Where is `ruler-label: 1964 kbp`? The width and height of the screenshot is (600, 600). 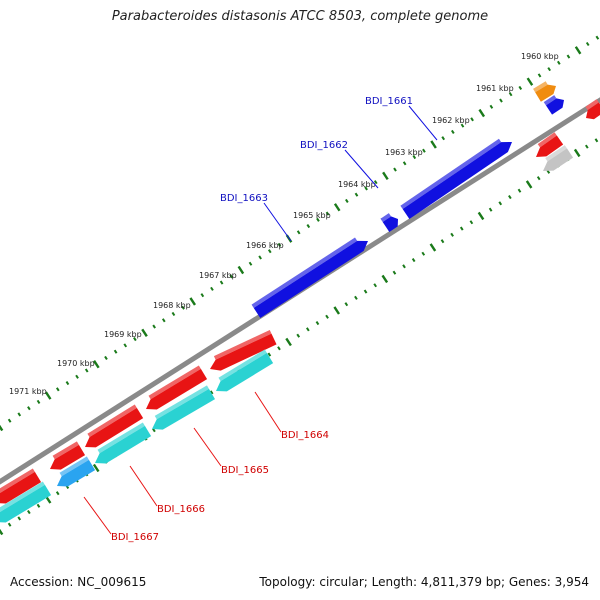
ruler-label: 1964 kbp is located at coordinates (357, 184).